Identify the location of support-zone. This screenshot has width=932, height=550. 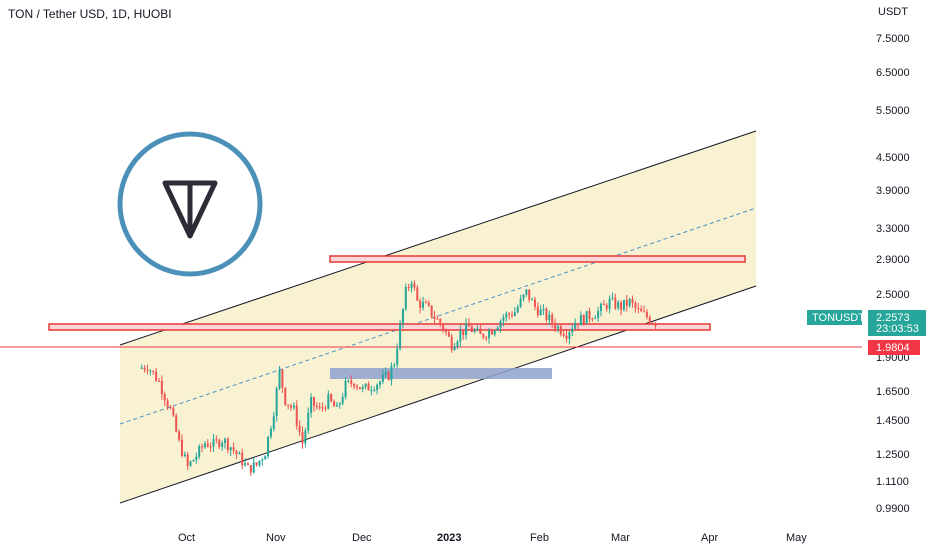
(379, 327).